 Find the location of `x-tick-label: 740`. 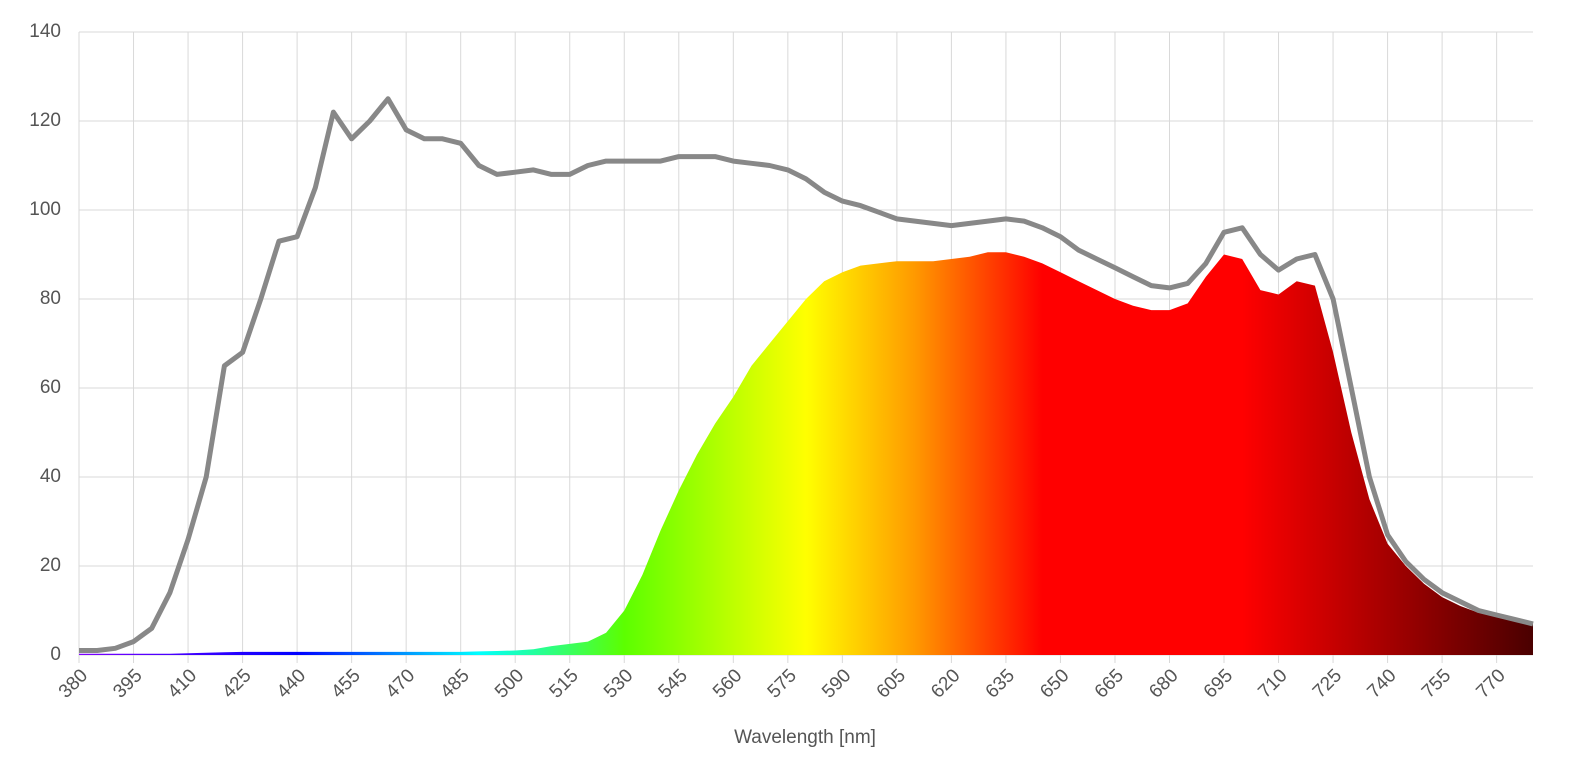

x-tick-label: 740 is located at coordinates (1381, 683).